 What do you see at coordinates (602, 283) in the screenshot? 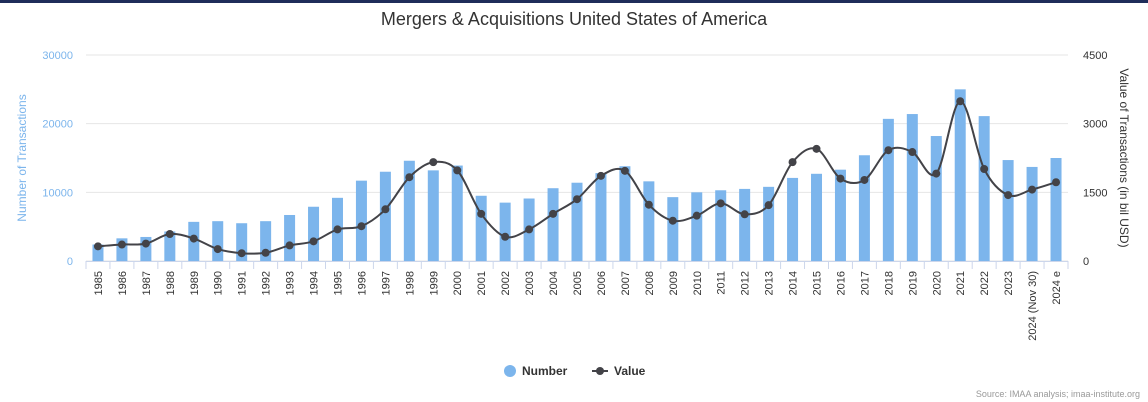
I see `x-tick-label: 2006` at bounding box center [602, 283].